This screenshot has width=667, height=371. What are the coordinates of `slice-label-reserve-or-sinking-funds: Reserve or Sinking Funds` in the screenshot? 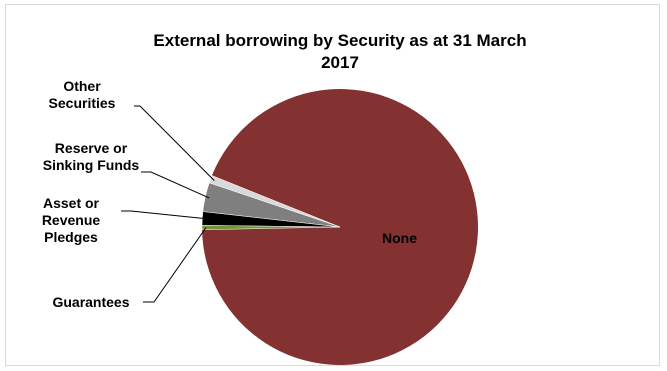 It's located at (91, 156).